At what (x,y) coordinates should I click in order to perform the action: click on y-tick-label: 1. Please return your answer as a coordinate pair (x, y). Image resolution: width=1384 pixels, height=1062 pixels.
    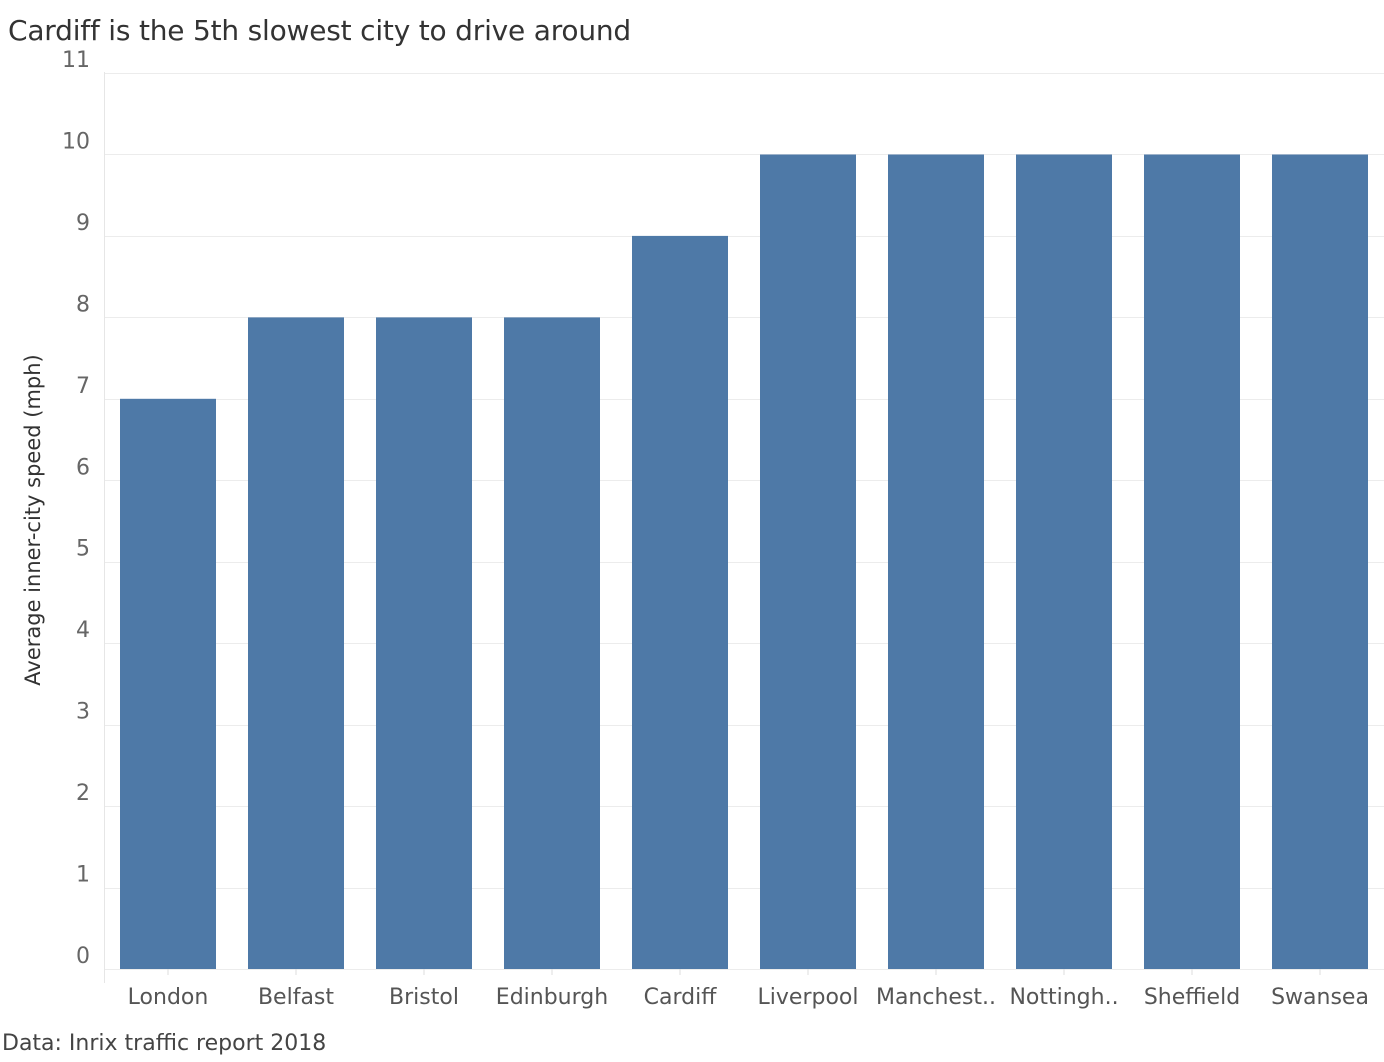
    Looking at the image, I should click on (83, 875).